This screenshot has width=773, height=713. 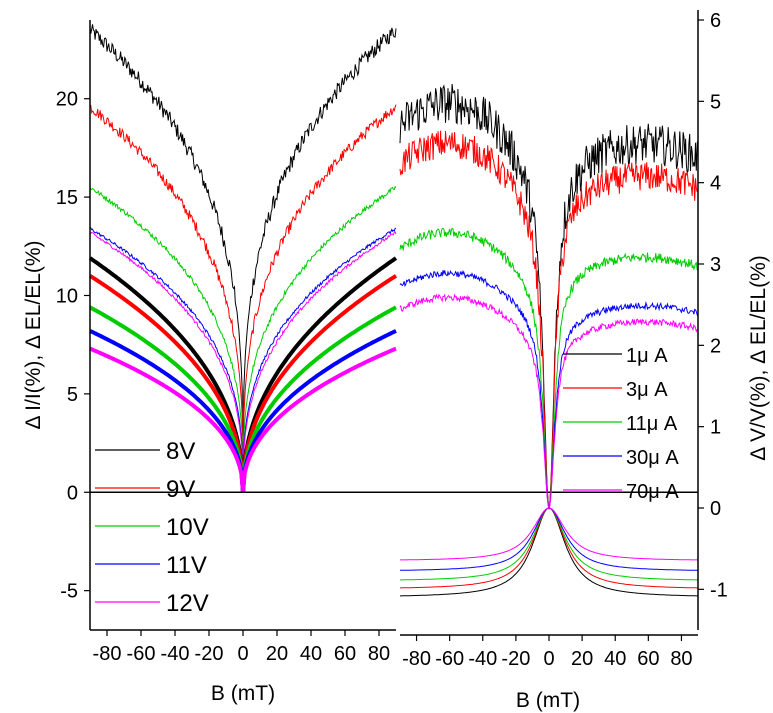 I want to click on left-ytick-label: 0, so click(x=72, y=493).